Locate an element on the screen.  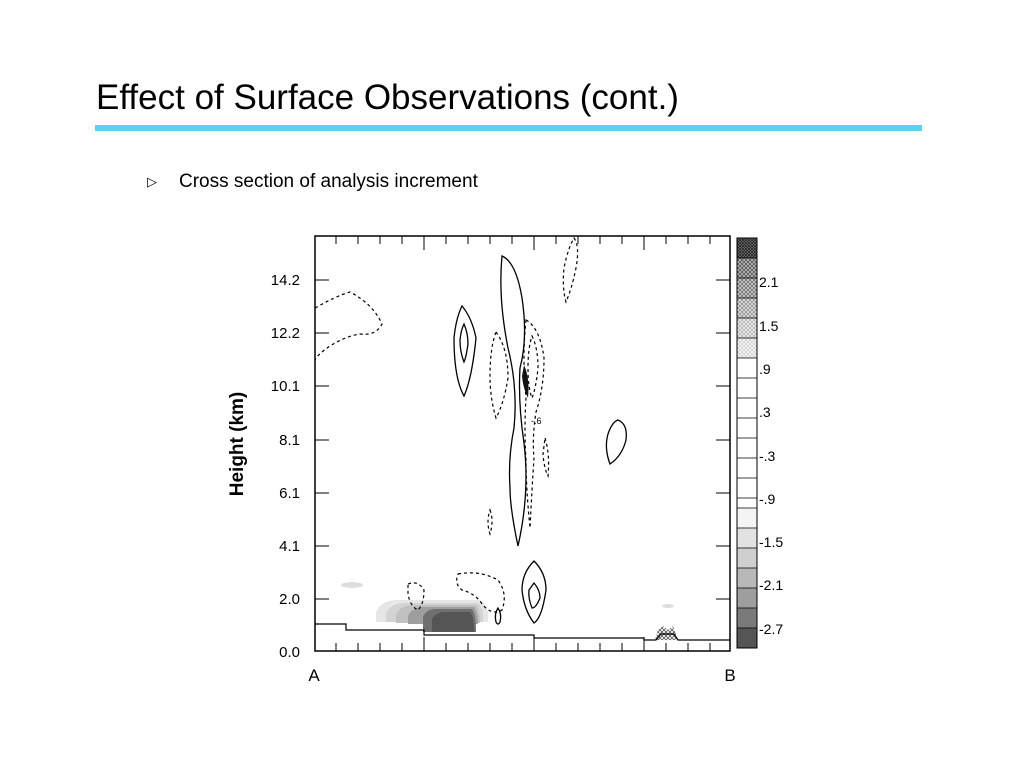
y-tick-label: 14.2 is located at coordinates (285, 280).